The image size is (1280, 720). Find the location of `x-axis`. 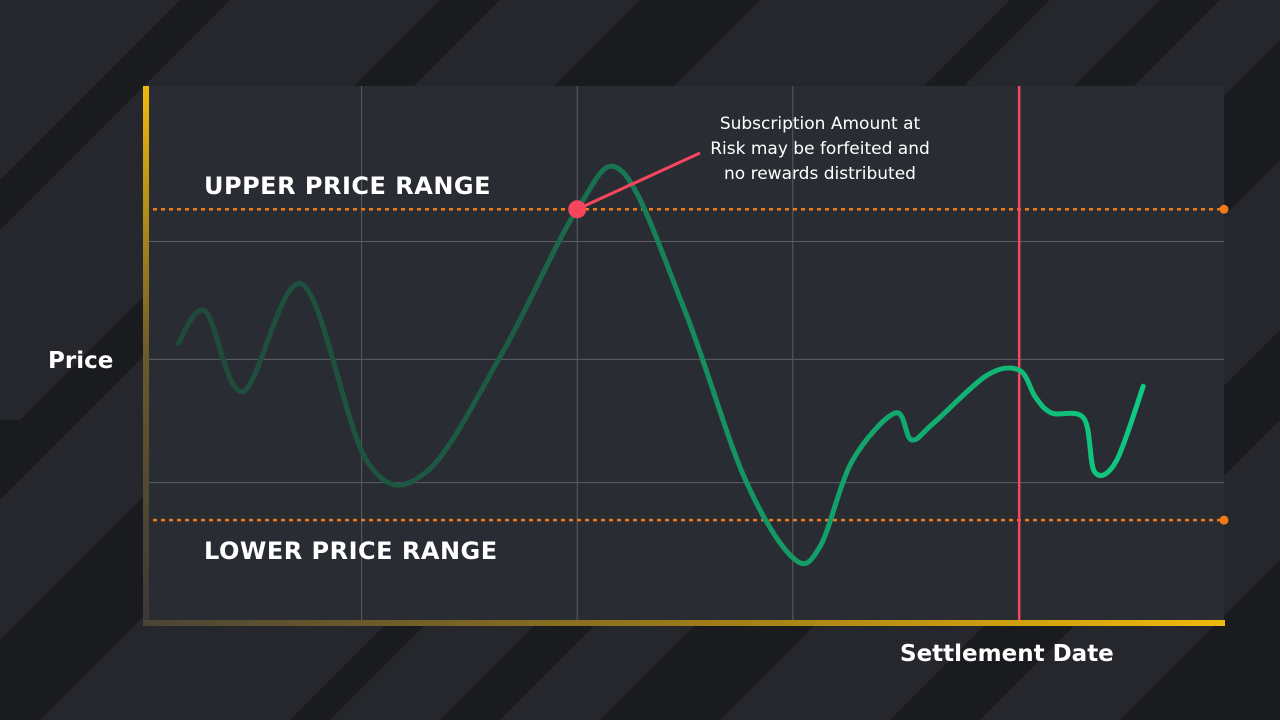

x-axis is located at coordinates (684, 623).